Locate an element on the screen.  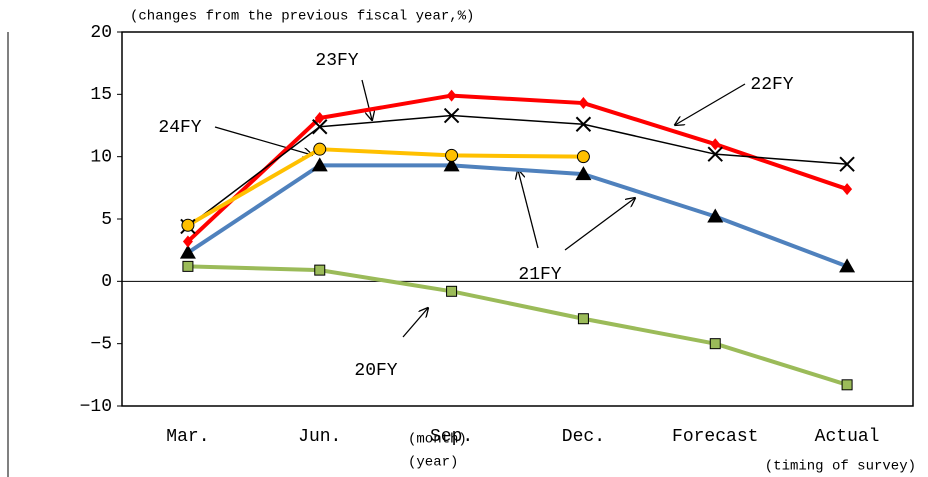
x-tick-label: Forecast is located at coordinates (715, 437).